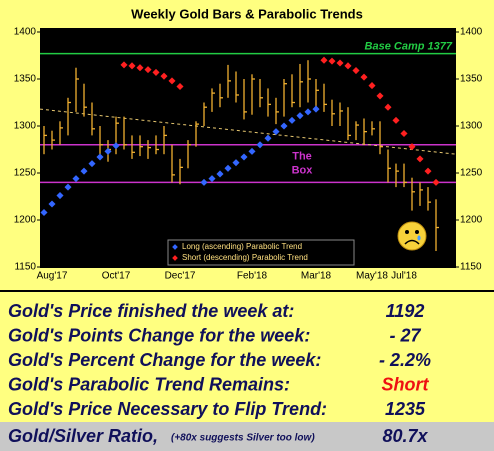 The image size is (494, 451). What do you see at coordinates (159, 335) in the screenshot?
I see `row-label: Gold's Points Change for the week:` at bounding box center [159, 335].